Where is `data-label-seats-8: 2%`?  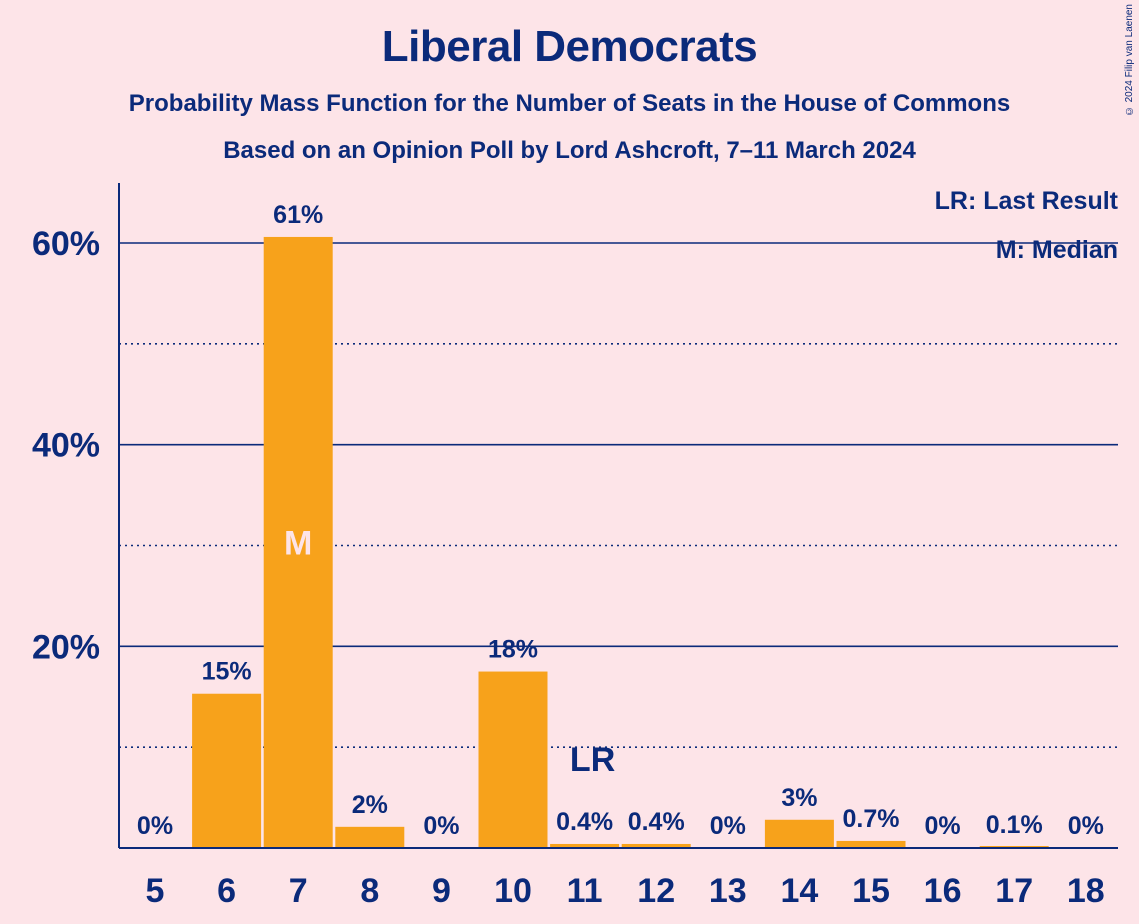 data-label-seats-8: 2% is located at coordinates (370, 805).